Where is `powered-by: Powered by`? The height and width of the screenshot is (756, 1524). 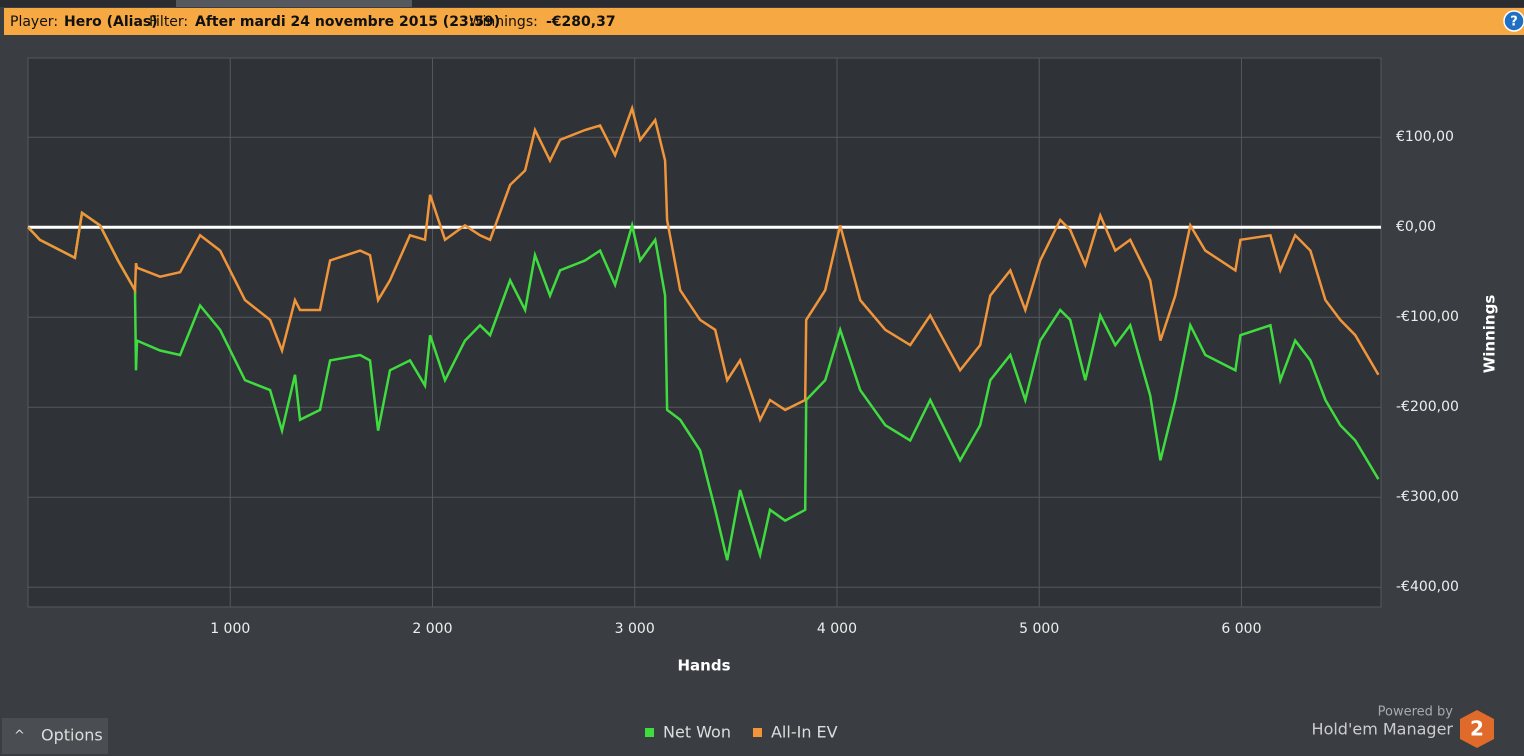
powered-by: Powered by is located at coordinates (1416, 712).